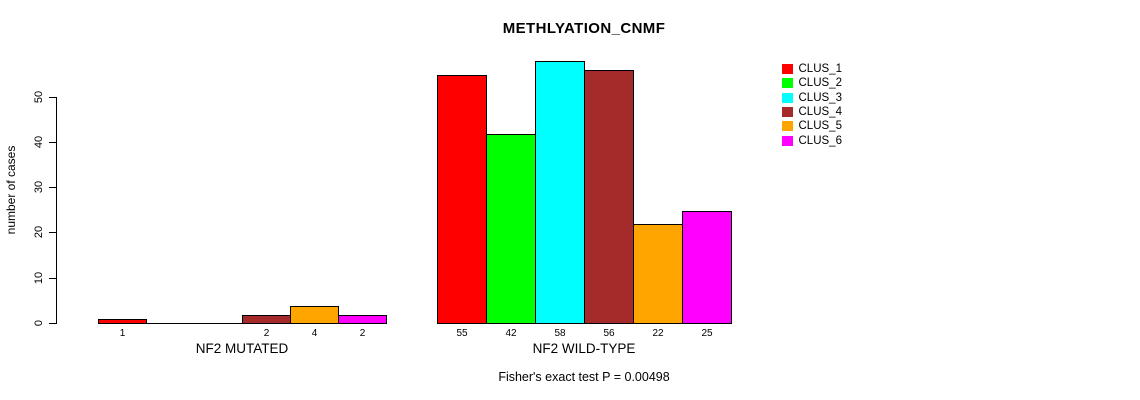  What do you see at coordinates (39, 232) in the screenshot?
I see `y-tick-label: 20` at bounding box center [39, 232].